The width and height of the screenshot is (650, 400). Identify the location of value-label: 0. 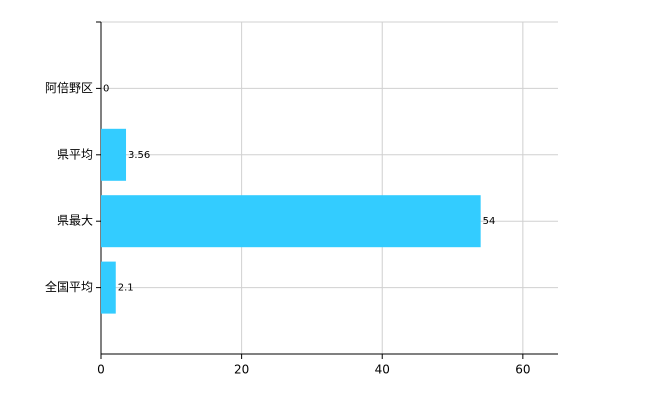
(106, 88).